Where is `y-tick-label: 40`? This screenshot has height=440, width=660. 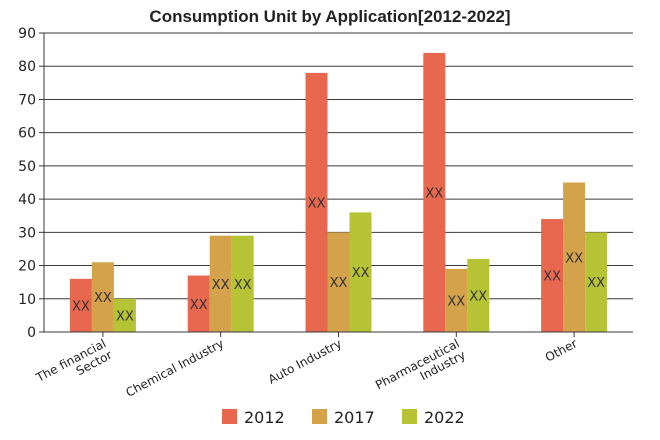 y-tick-label: 40 is located at coordinates (27, 200).